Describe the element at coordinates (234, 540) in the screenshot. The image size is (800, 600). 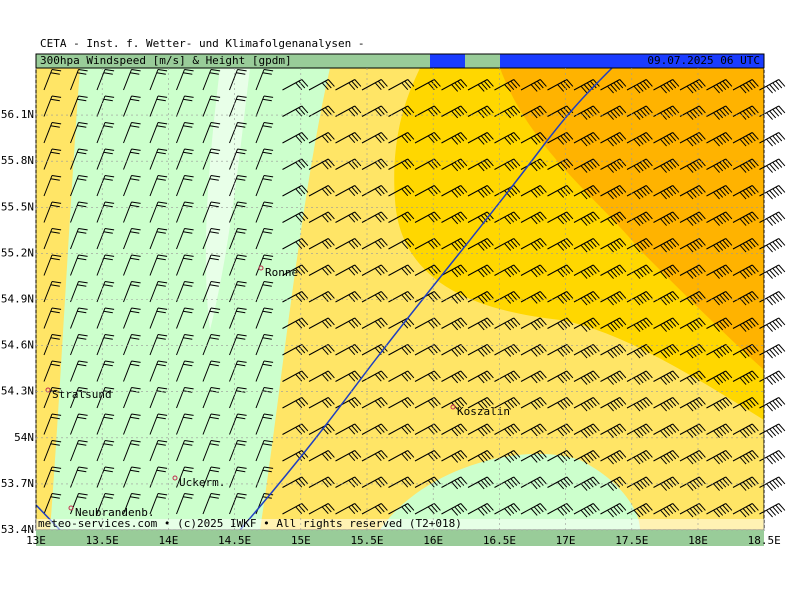
I see `x-axis-label: 14.5E` at that location.